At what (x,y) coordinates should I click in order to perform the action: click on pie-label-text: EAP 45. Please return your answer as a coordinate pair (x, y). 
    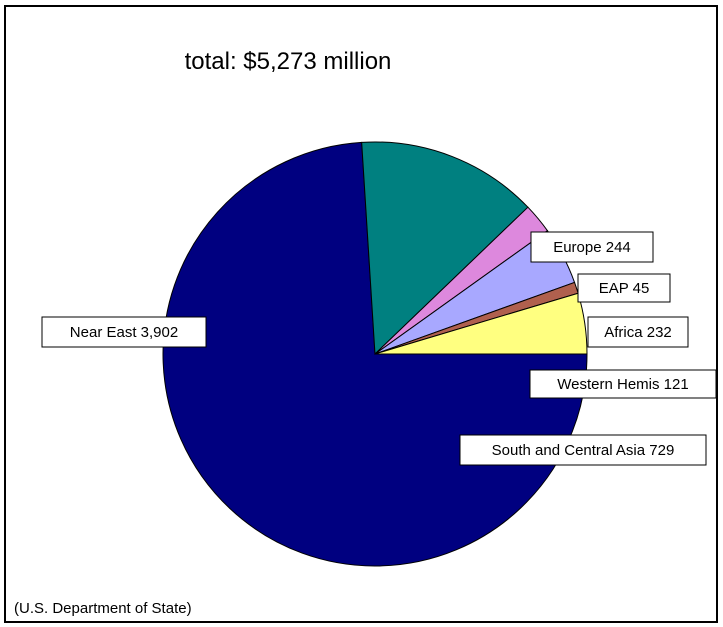
    Looking at the image, I should click on (624, 288).